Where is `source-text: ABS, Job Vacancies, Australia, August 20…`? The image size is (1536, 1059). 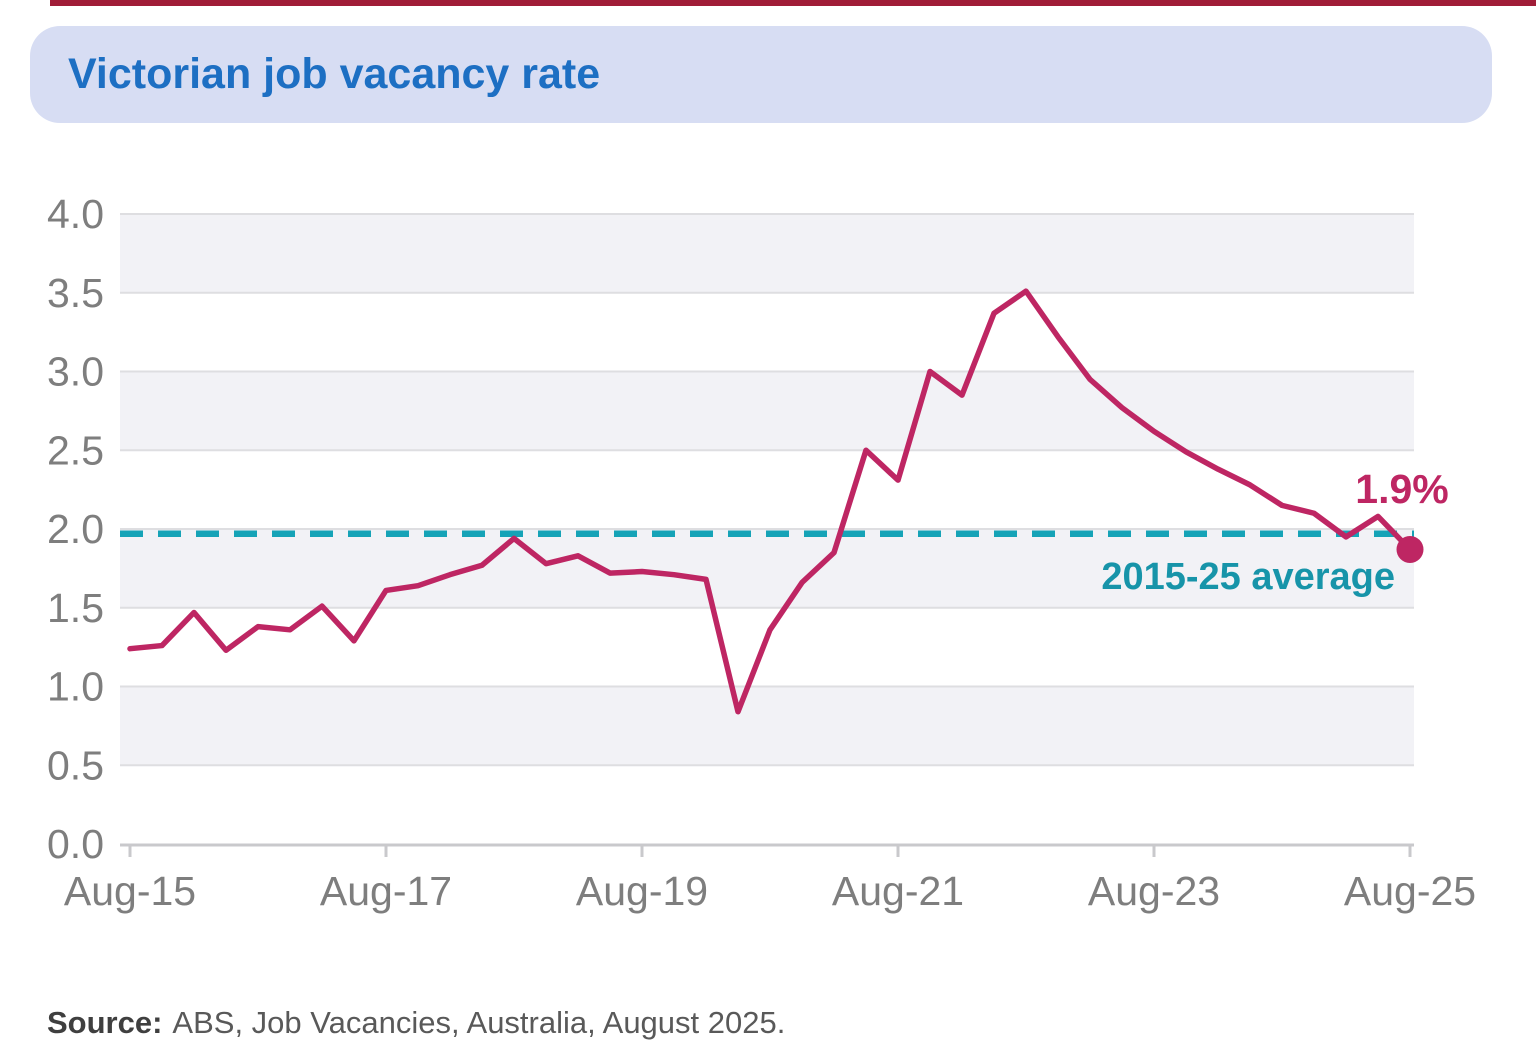
source-text: ABS, Job Vacancies, Australia, August 20… is located at coordinates (479, 1022).